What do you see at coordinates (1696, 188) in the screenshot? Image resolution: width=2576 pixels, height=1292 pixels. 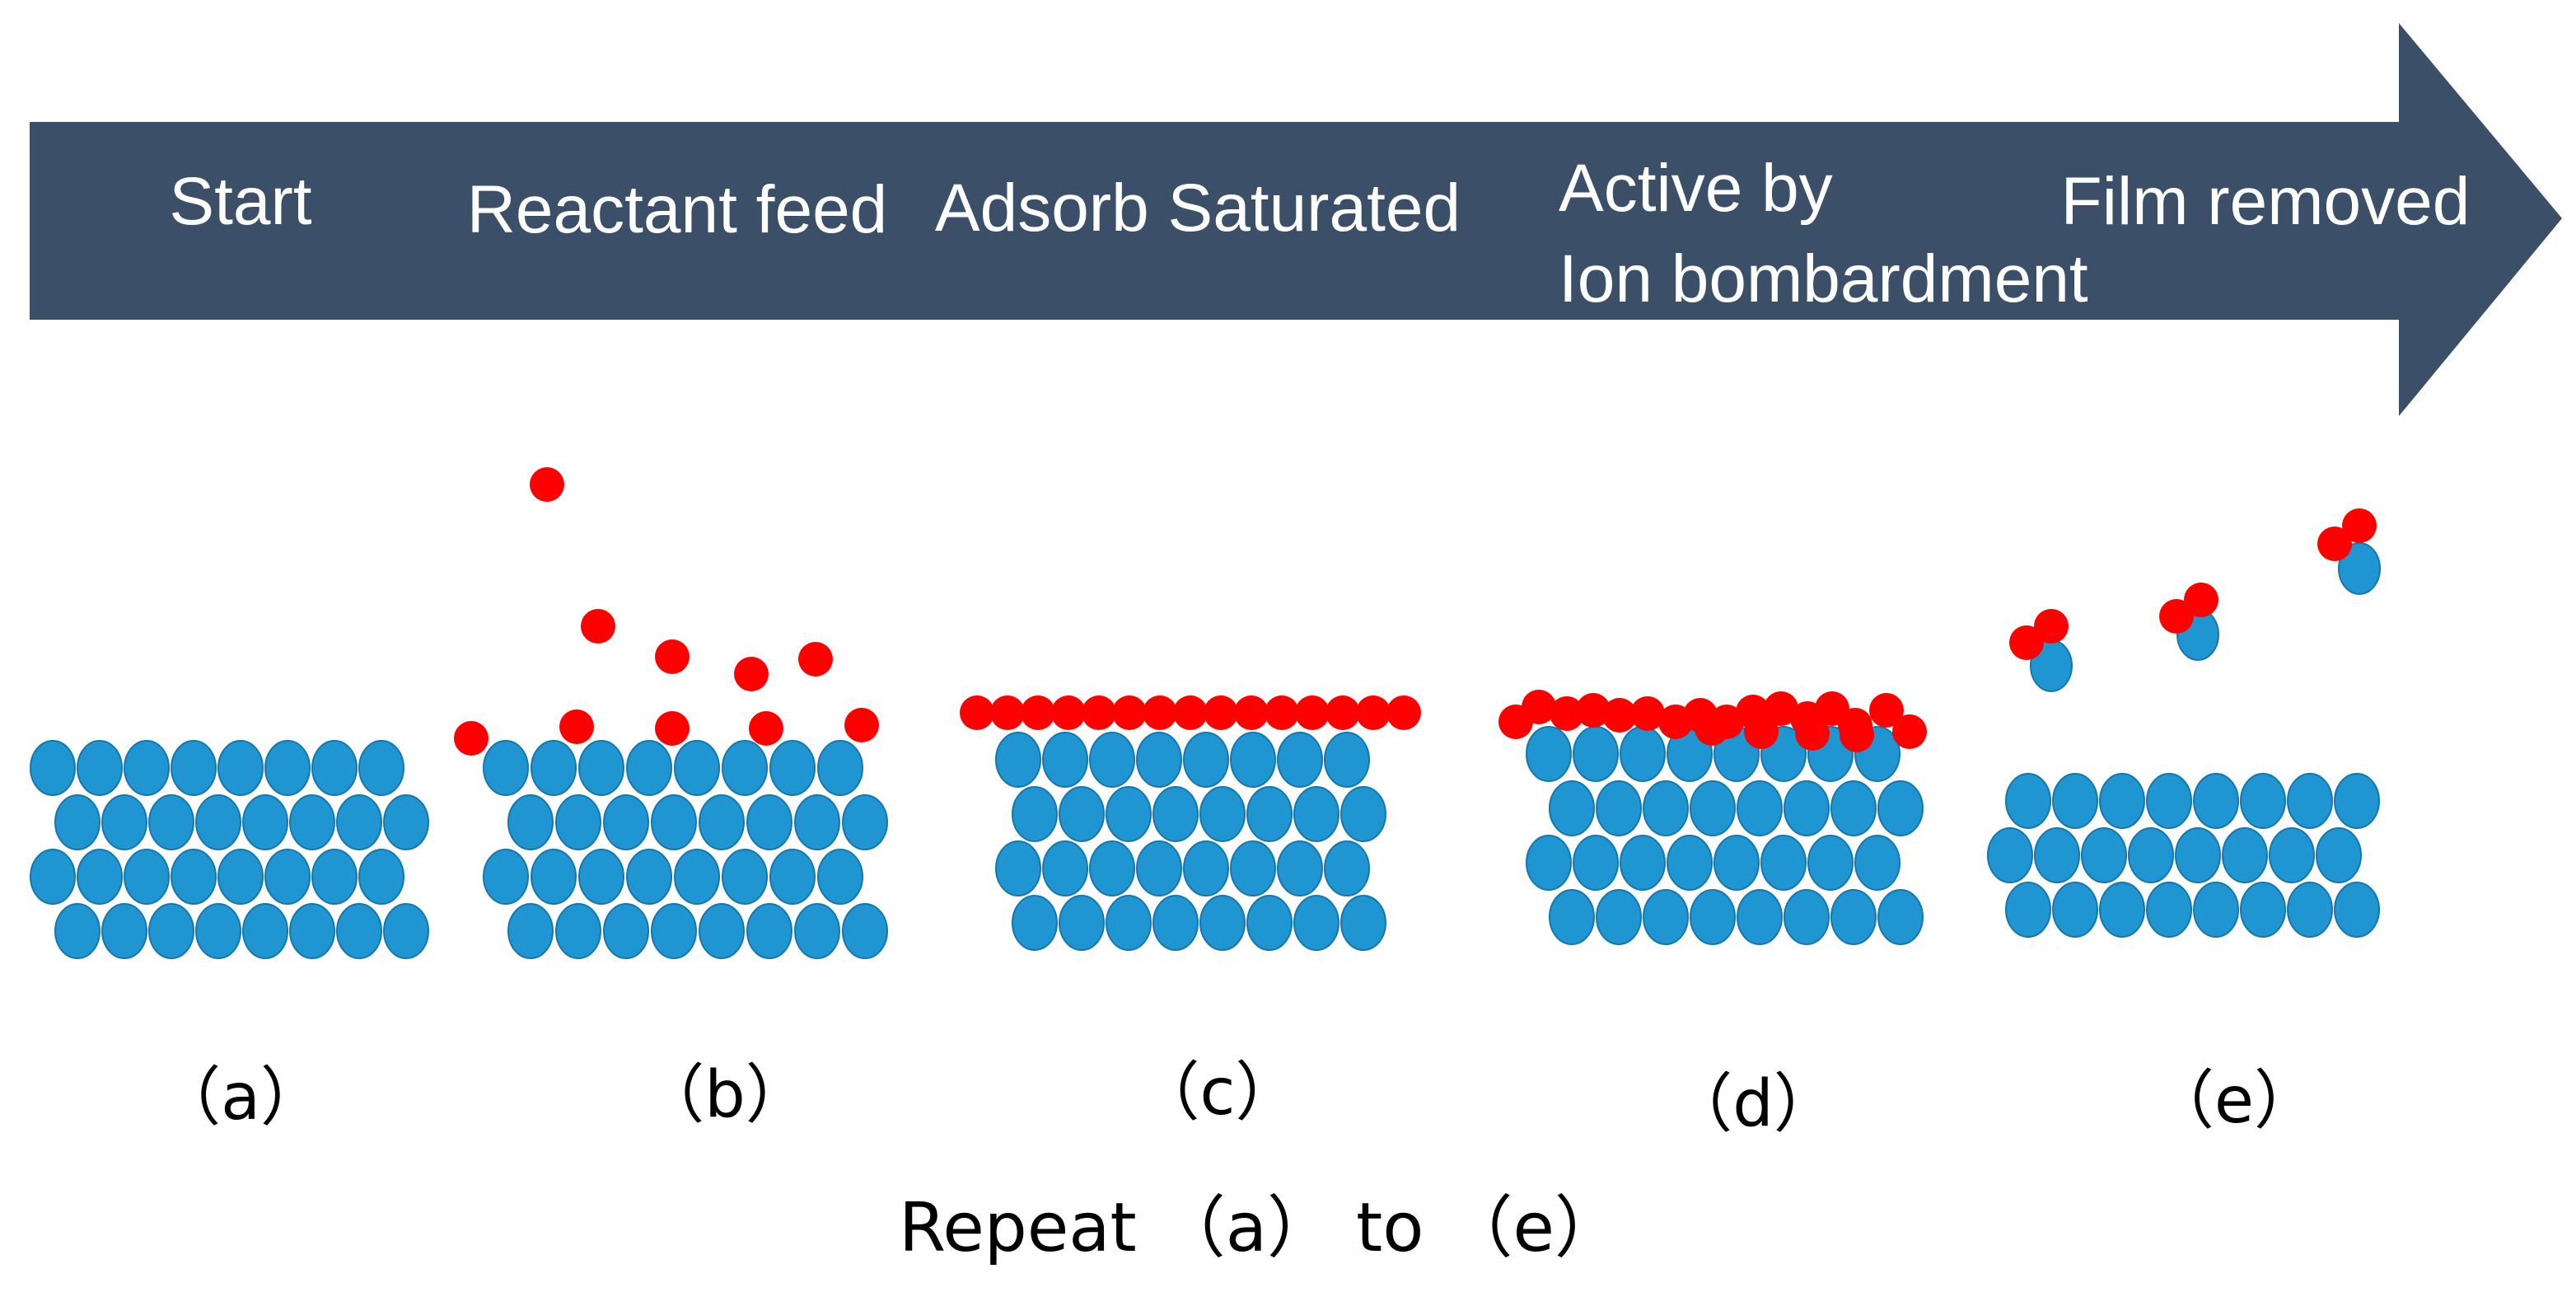 I see `stage-title-active-by-line1: Active by` at bounding box center [1696, 188].